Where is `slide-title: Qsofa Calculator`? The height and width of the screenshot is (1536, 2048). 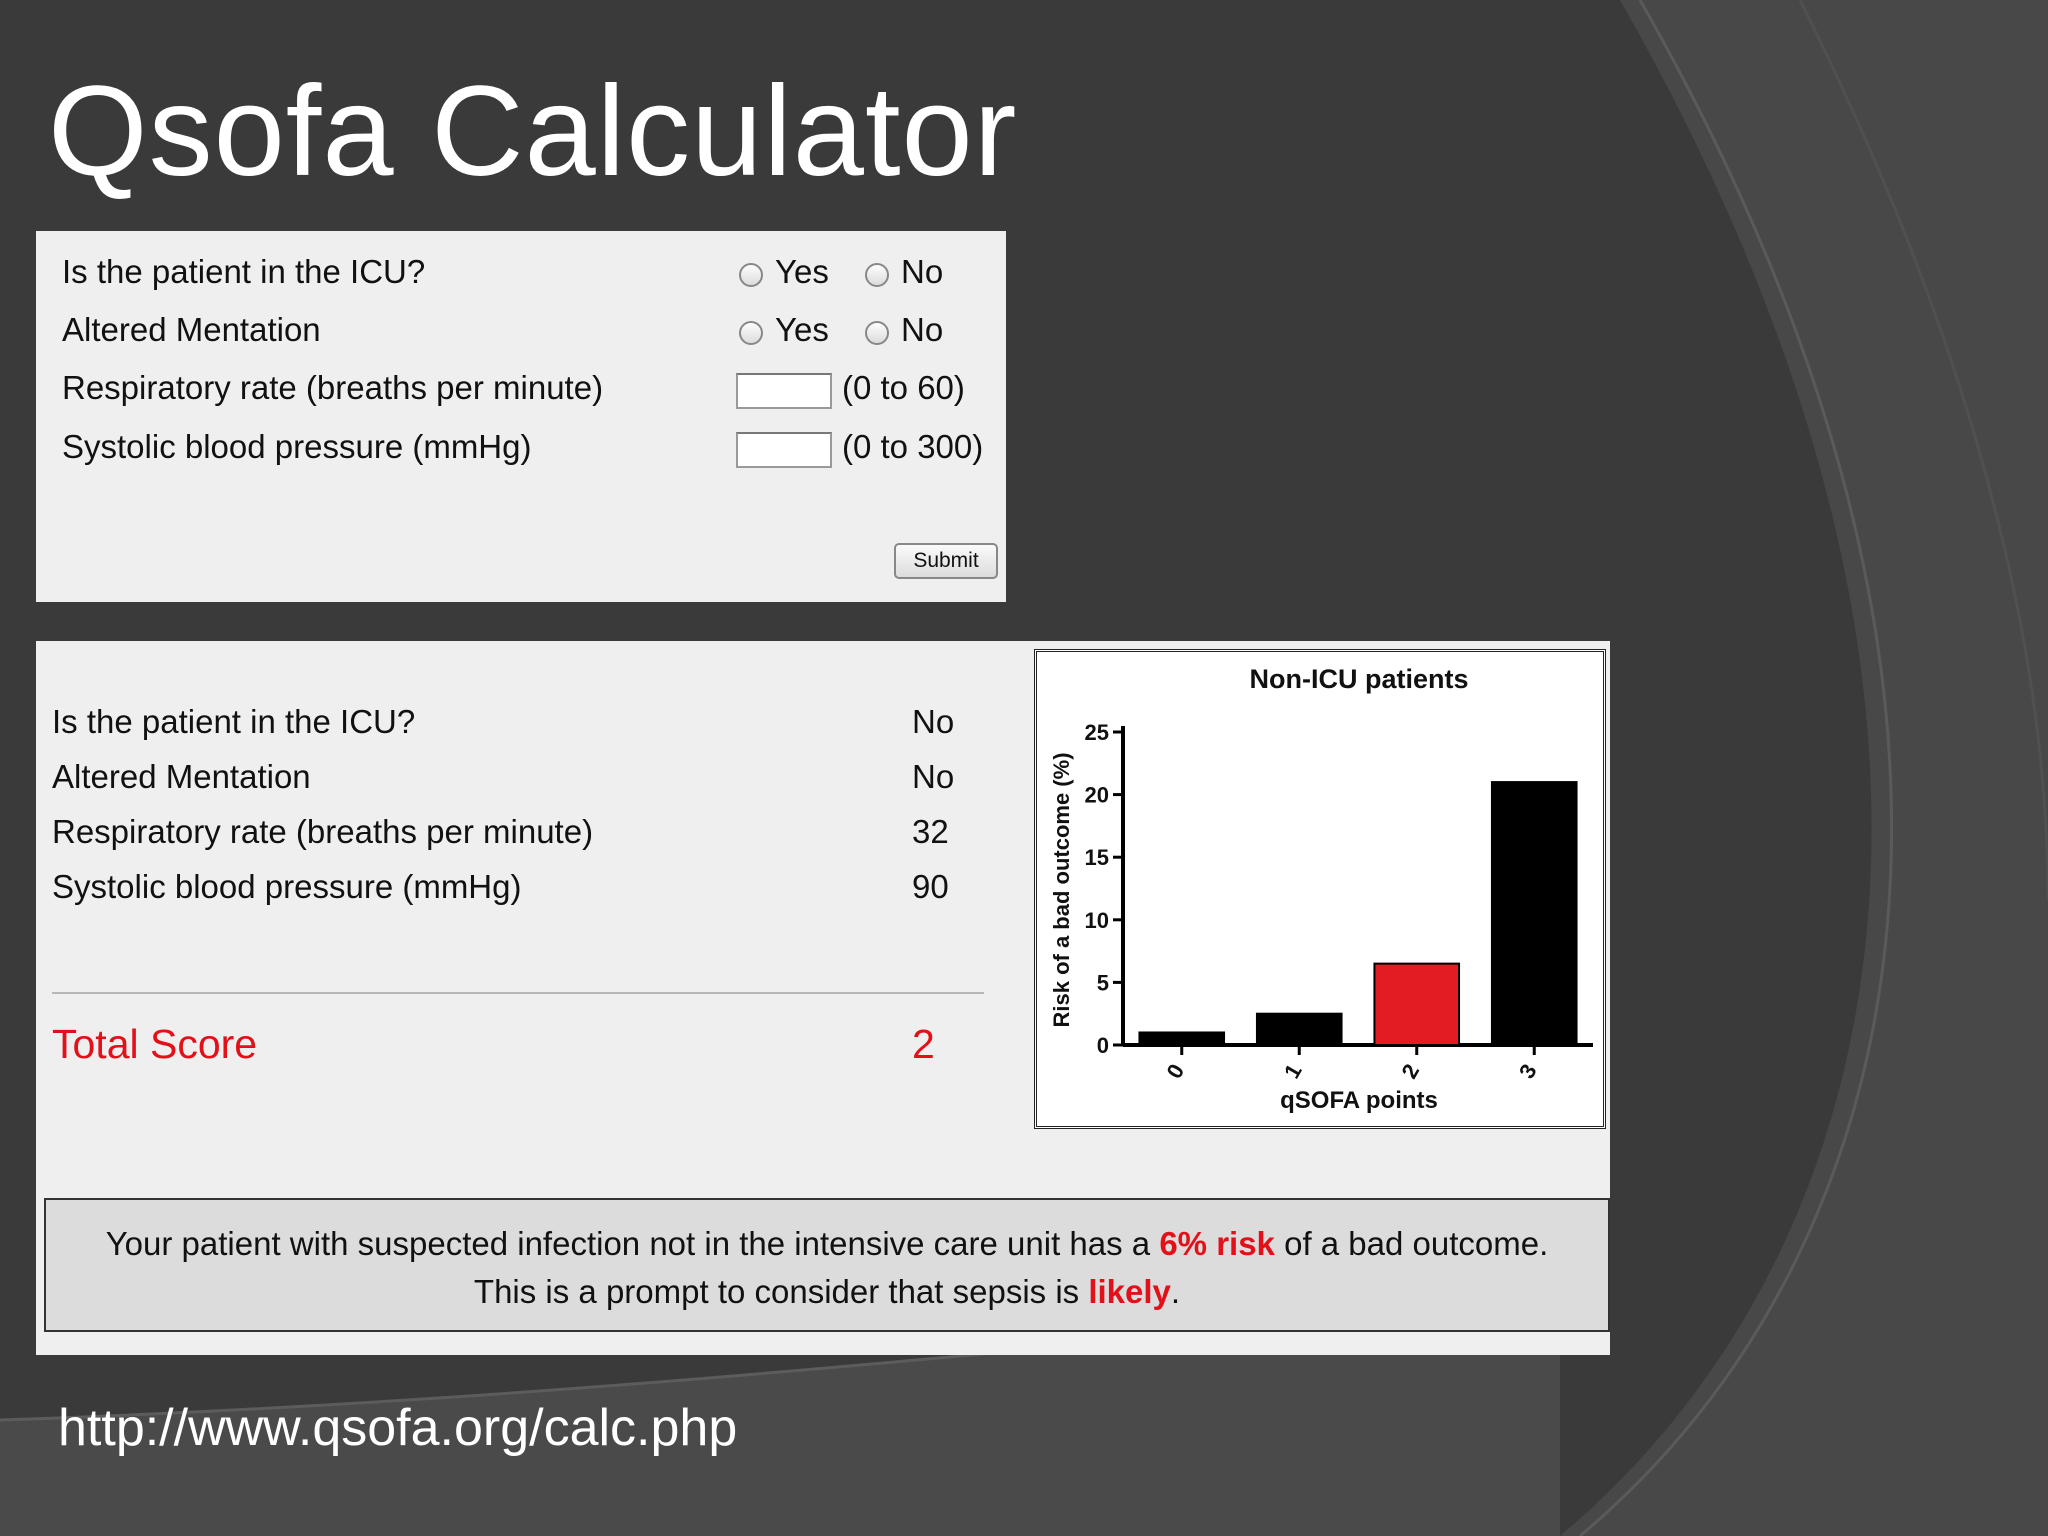 slide-title: Qsofa Calculator is located at coordinates (533, 131).